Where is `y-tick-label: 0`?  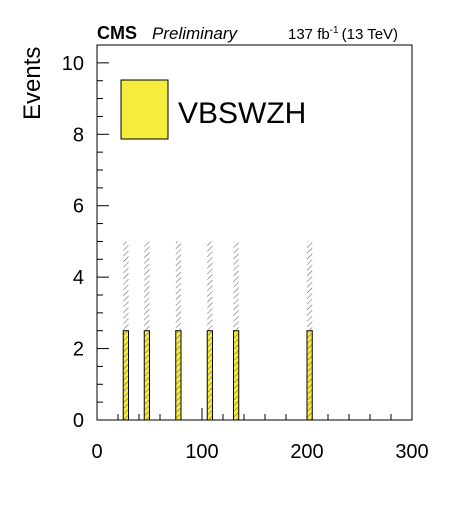
y-tick-label: 0 is located at coordinates (78, 421).